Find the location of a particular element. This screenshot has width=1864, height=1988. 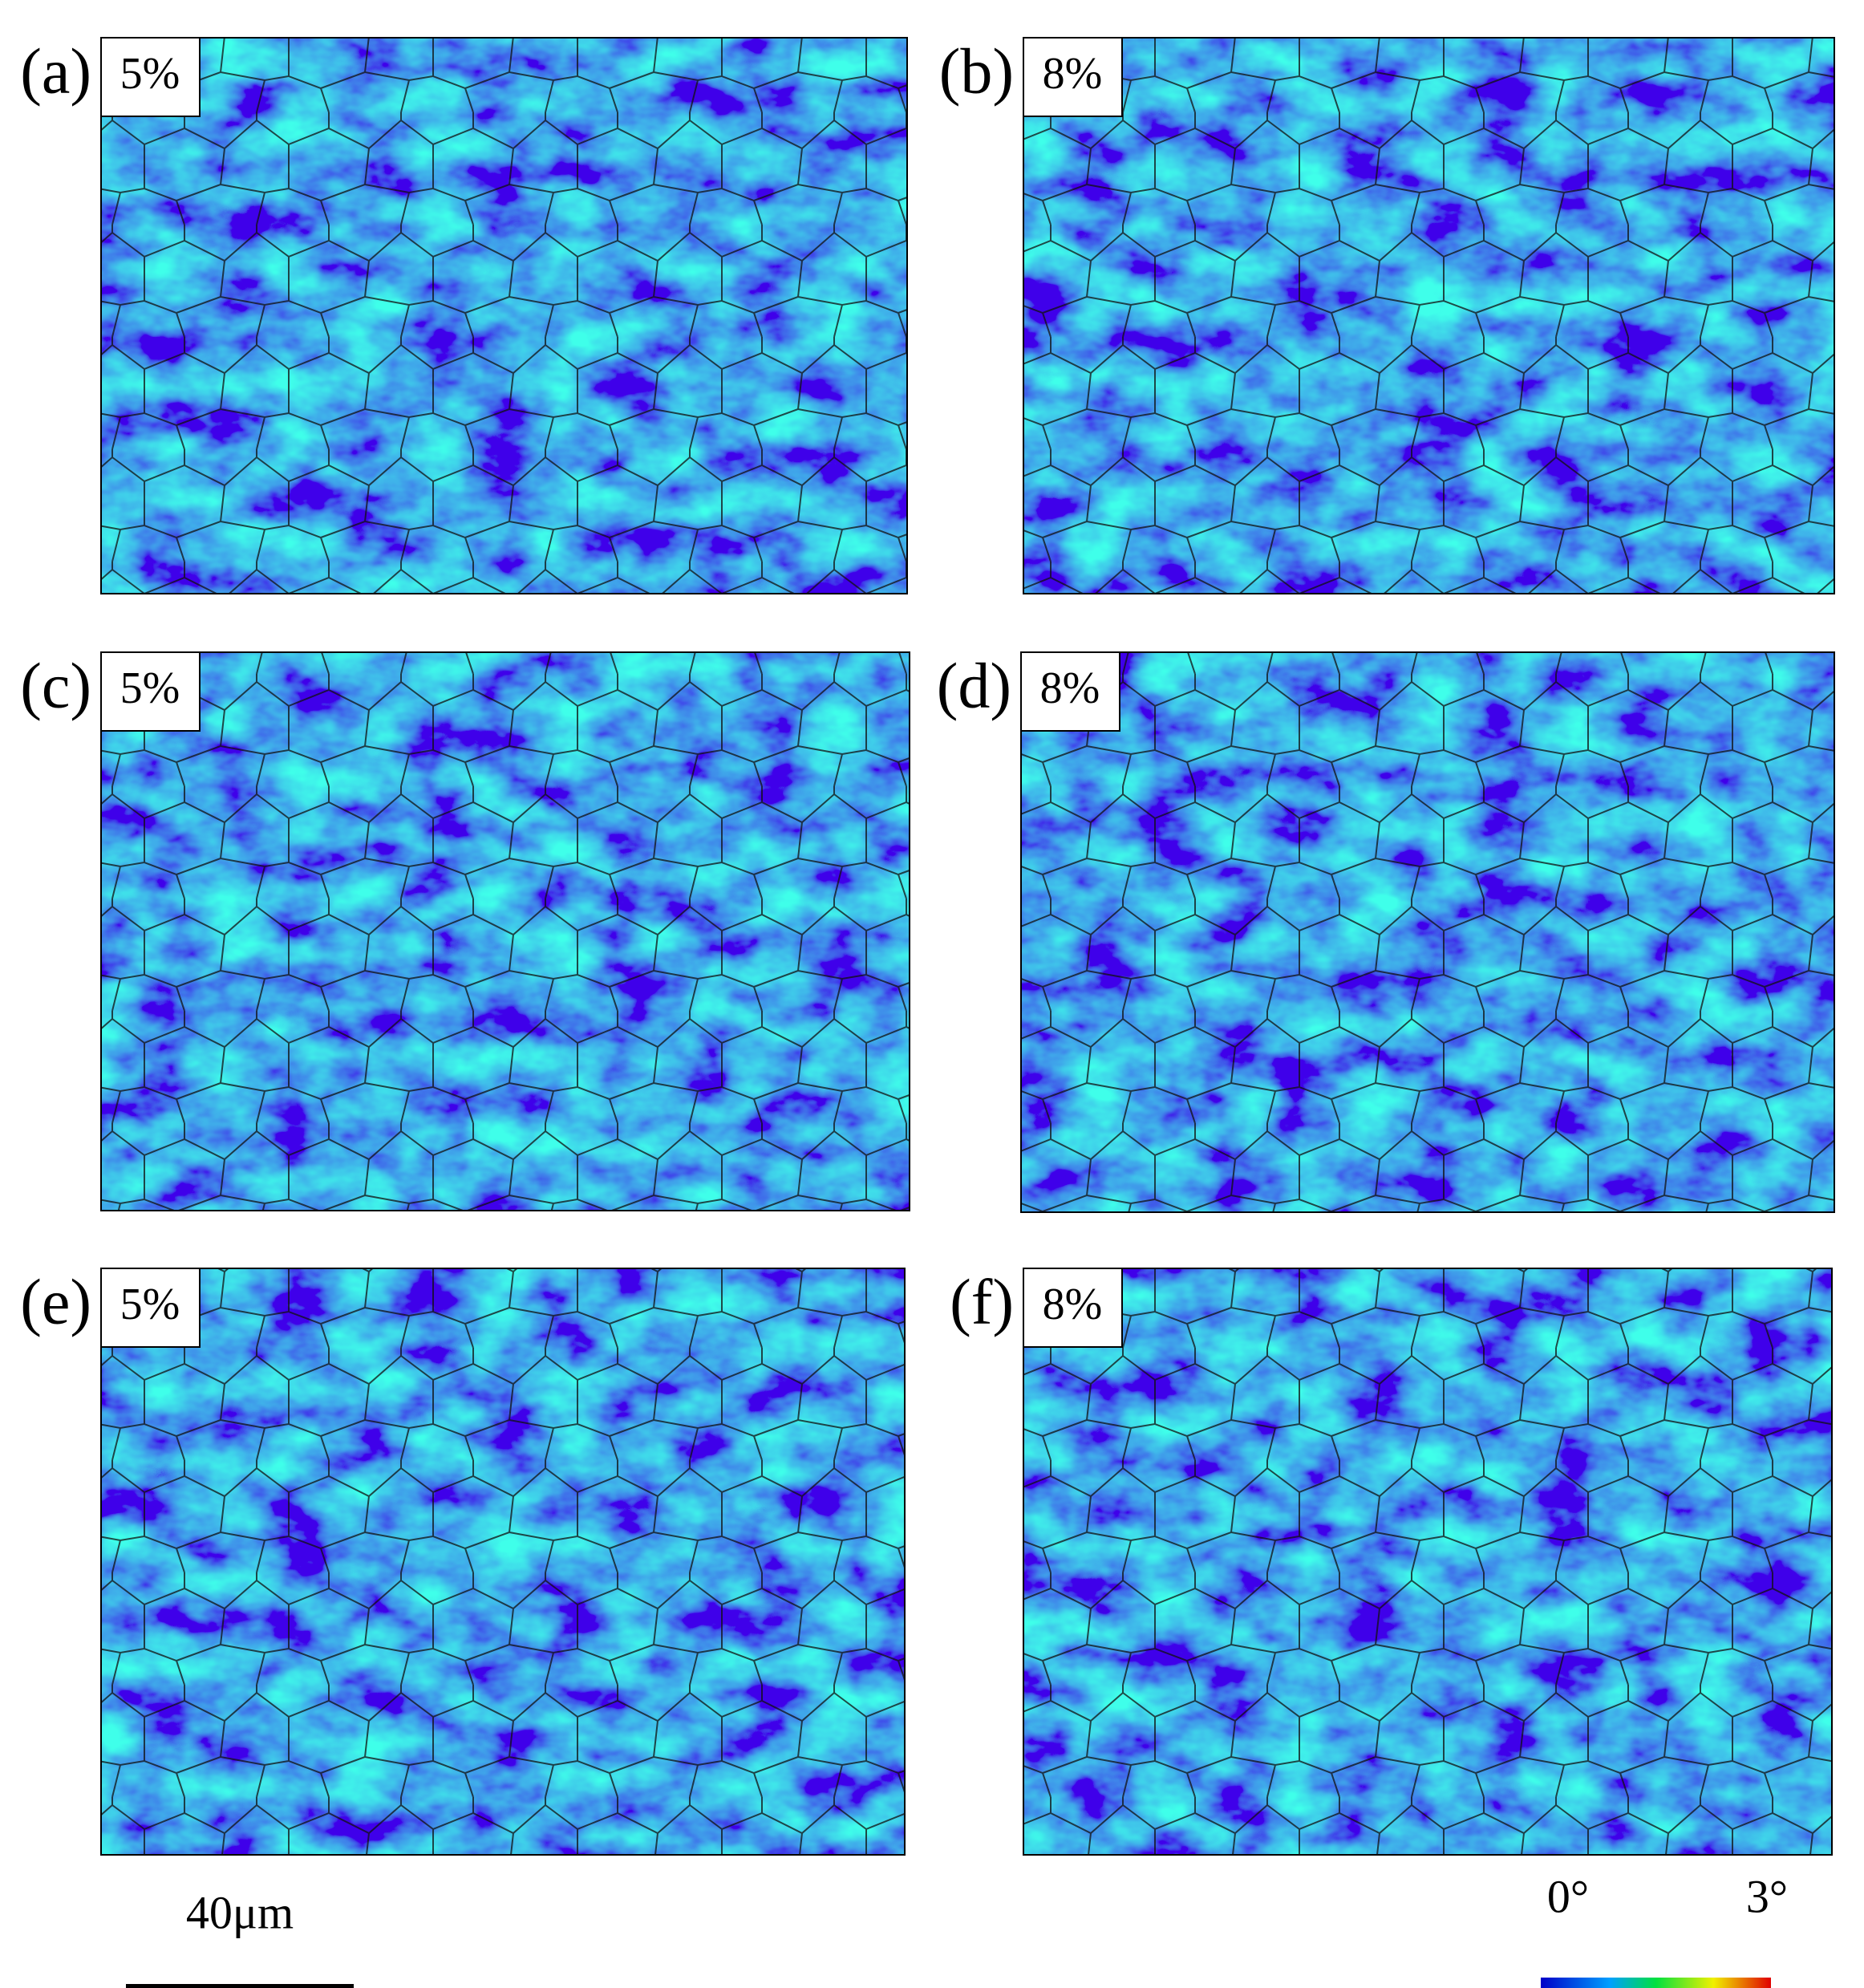

panel-label: (e) is located at coordinates (55, 1302).